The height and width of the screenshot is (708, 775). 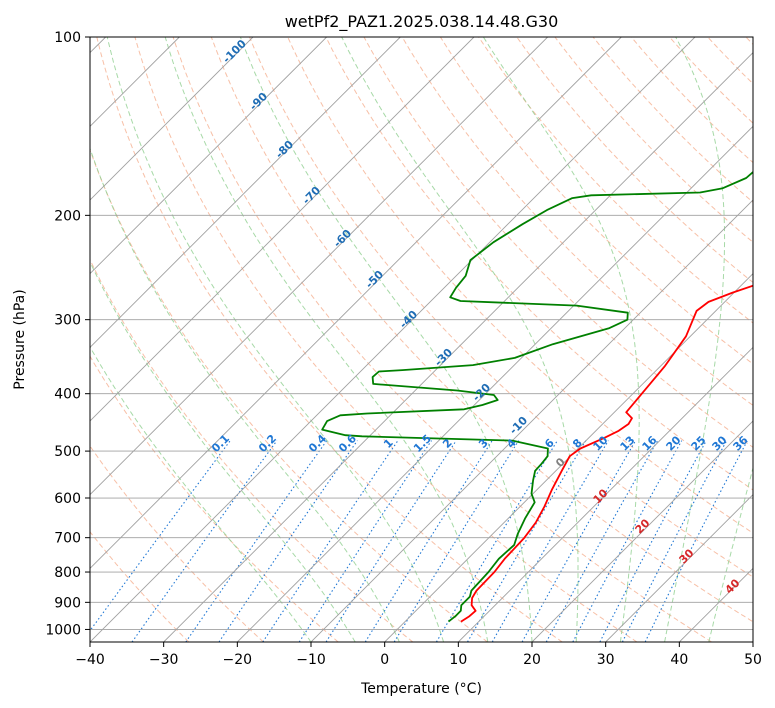 What do you see at coordinates (518, 425) in the screenshot?
I see `dry-adiabat-label: -10` at bounding box center [518, 425].